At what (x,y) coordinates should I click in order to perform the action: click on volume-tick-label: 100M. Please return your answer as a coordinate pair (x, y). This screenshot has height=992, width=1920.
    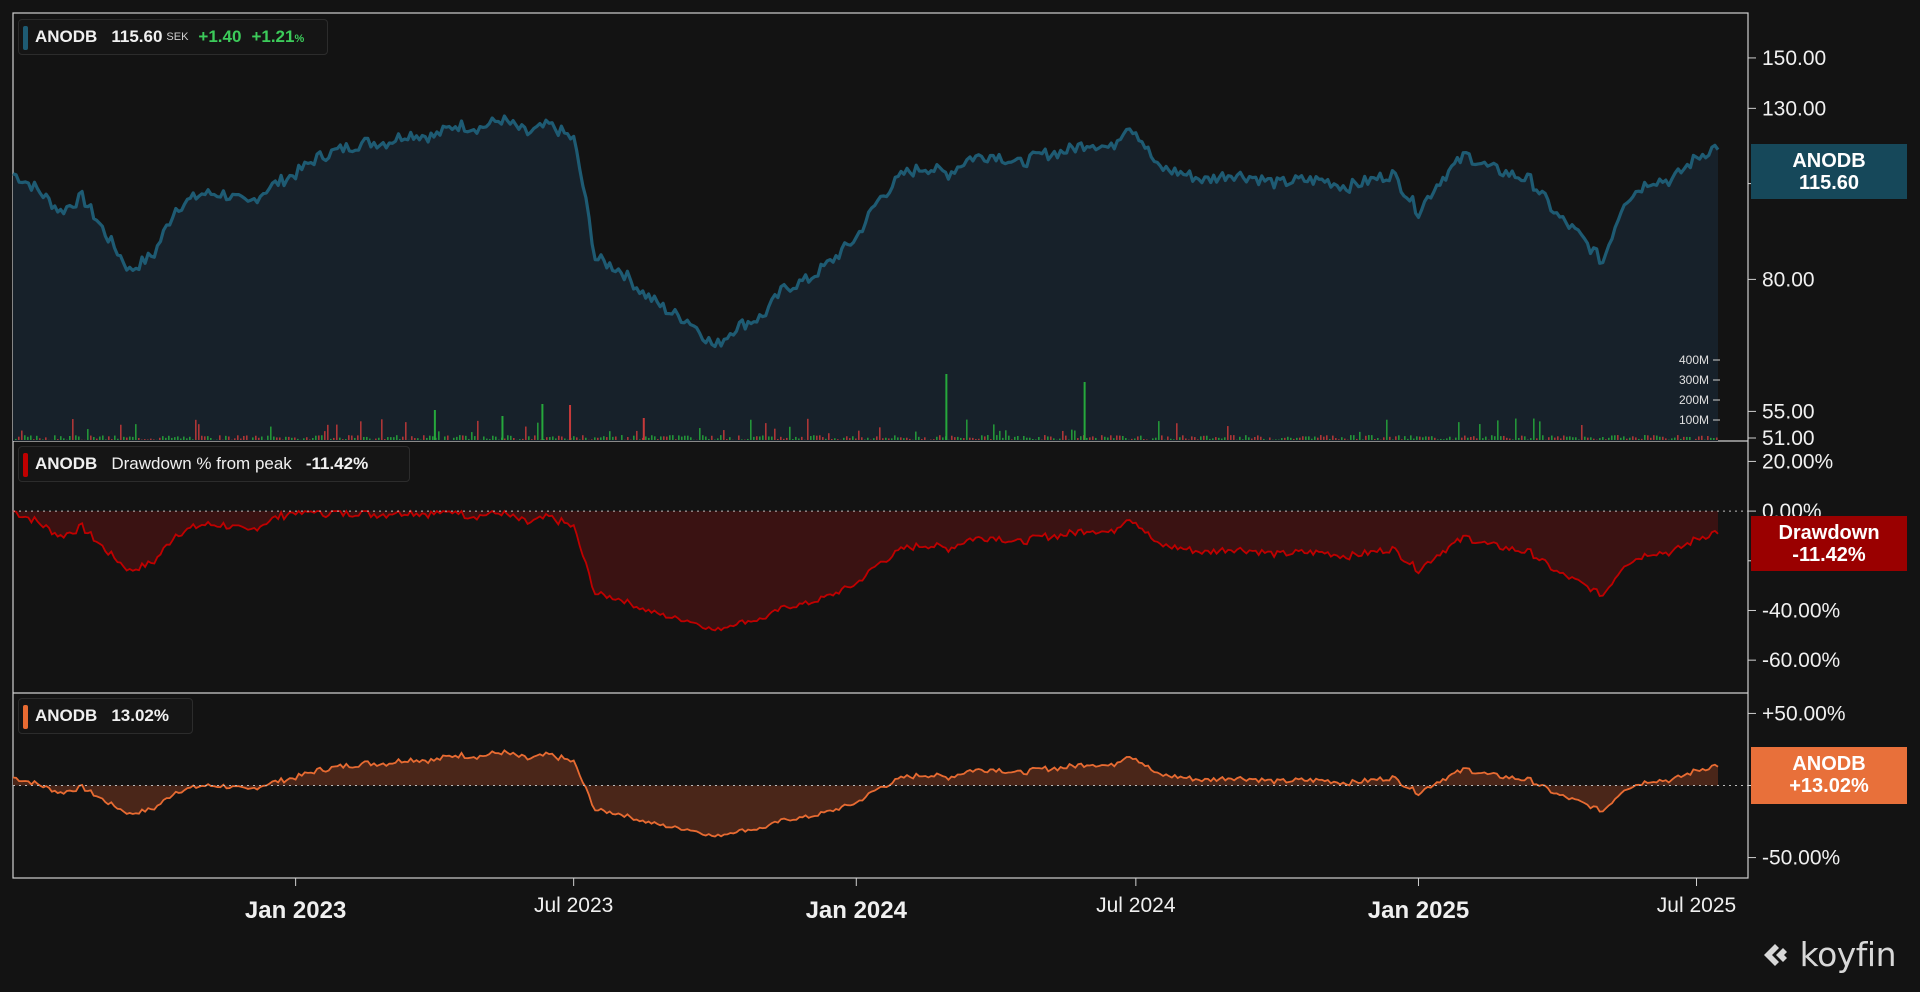
    Looking at the image, I should click on (1694, 420).